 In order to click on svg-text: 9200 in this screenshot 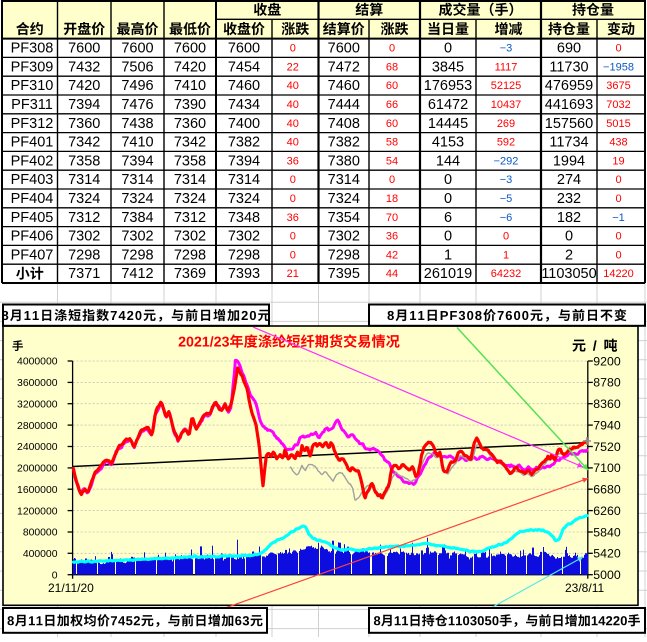, I will do `click(607, 361)`.